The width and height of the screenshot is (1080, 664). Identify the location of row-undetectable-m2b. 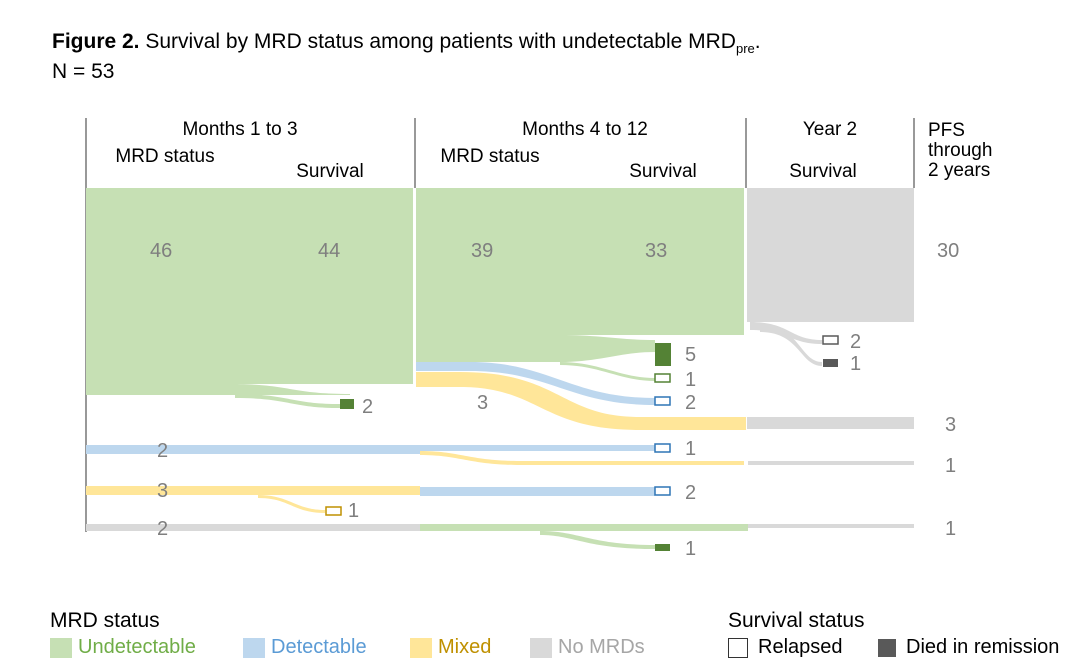
(584, 527).